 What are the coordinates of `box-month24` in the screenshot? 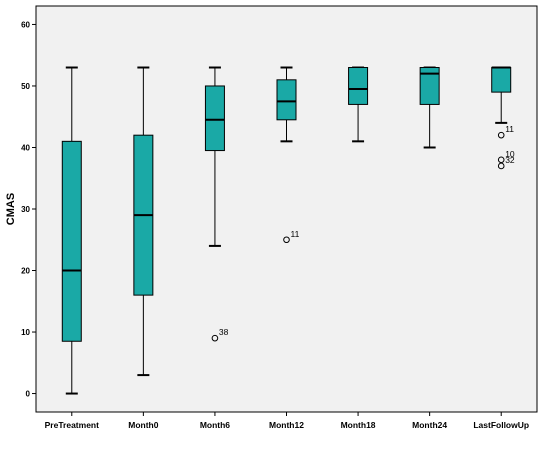 It's located at (429, 107).